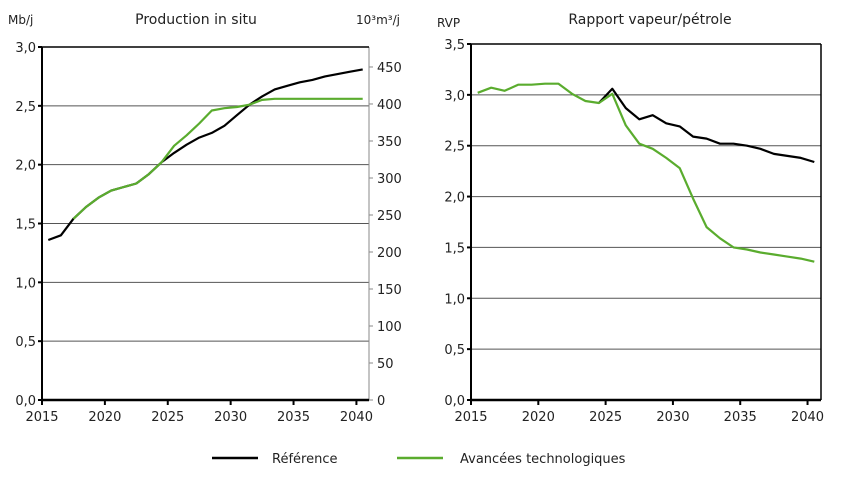 Image resolution: width=846 pixels, height=484 pixels. Describe the element at coordinates (196, 20) in the screenshot. I see `left-chart-title: Production in situ` at that location.